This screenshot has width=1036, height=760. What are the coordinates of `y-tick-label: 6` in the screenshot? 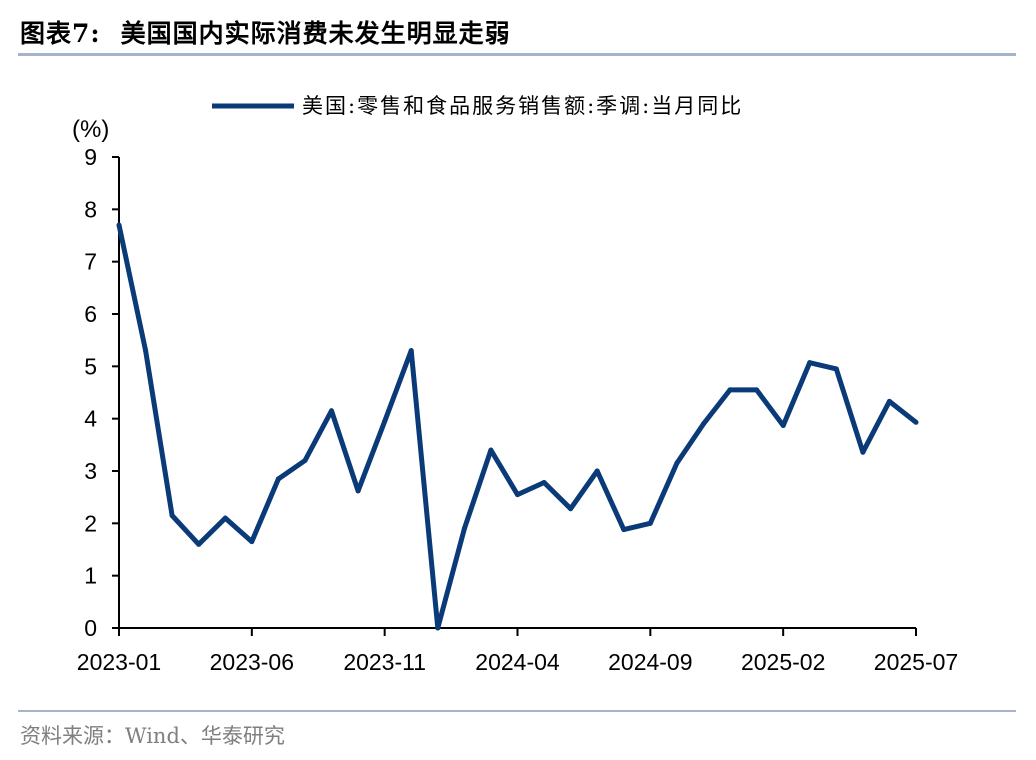 It's located at (90, 314).